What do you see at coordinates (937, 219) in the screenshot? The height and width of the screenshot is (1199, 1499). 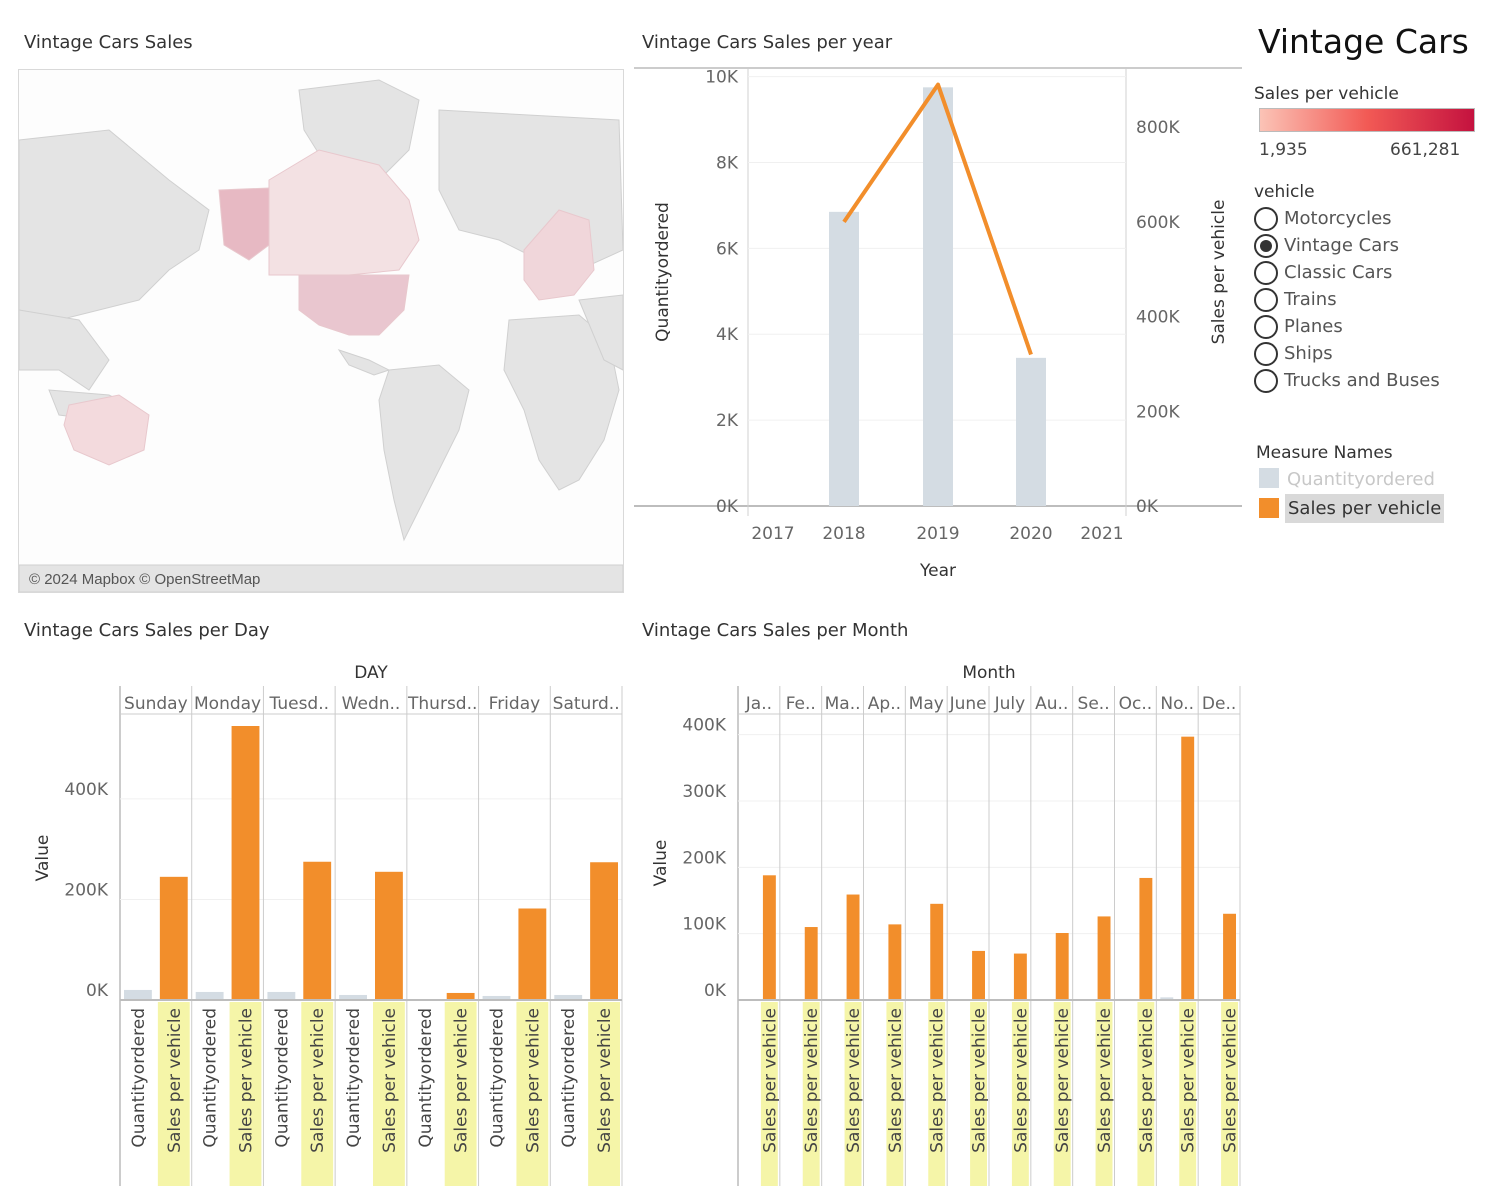 I see `line-sales` at bounding box center [937, 219].